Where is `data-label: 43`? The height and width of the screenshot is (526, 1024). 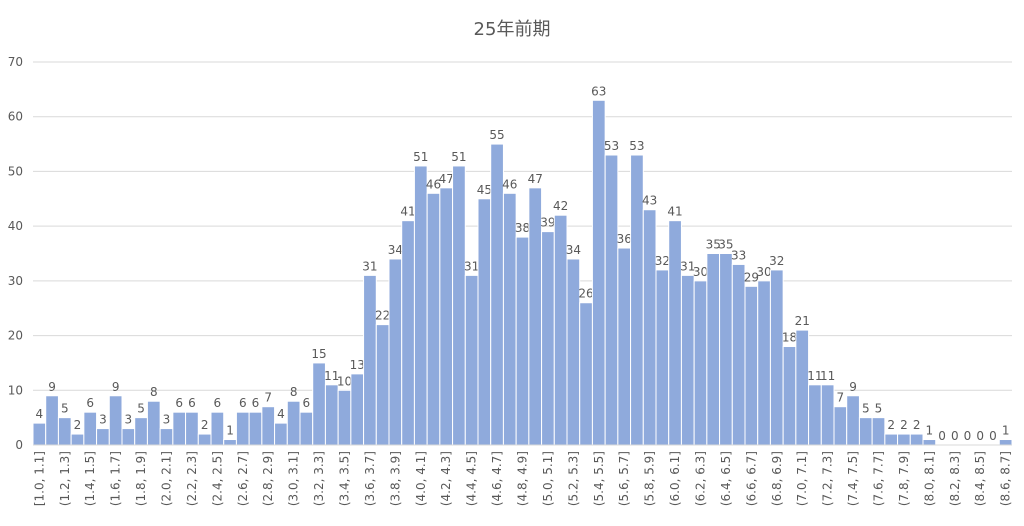
data-label: 43 is located at coordinates (649, 201).